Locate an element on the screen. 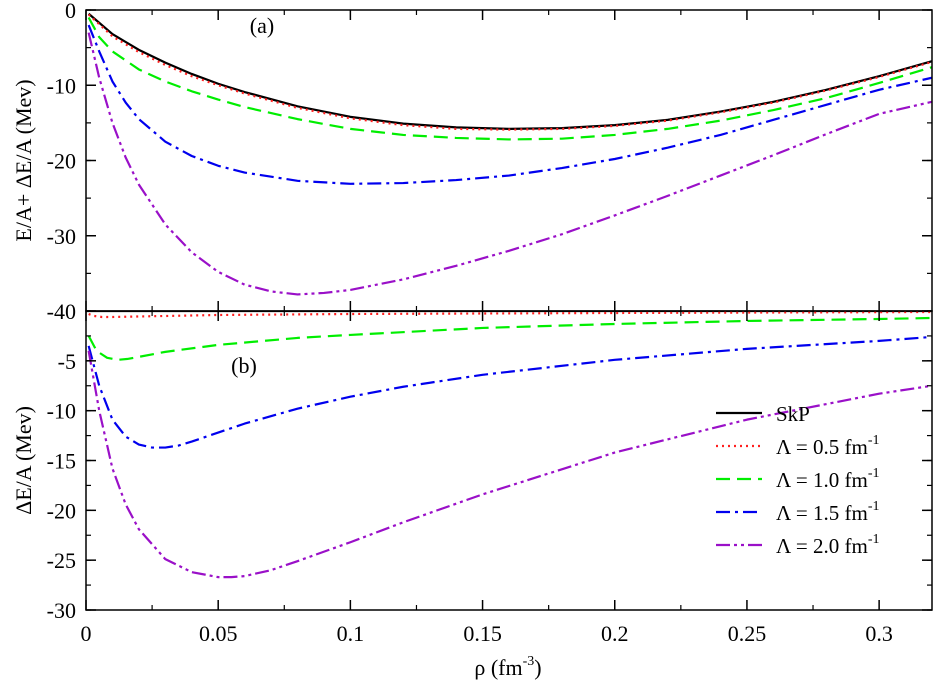 The height and width of the screenshot is (688, 934). y-tick-label-a: -30 is located at coordinates (61, 236).